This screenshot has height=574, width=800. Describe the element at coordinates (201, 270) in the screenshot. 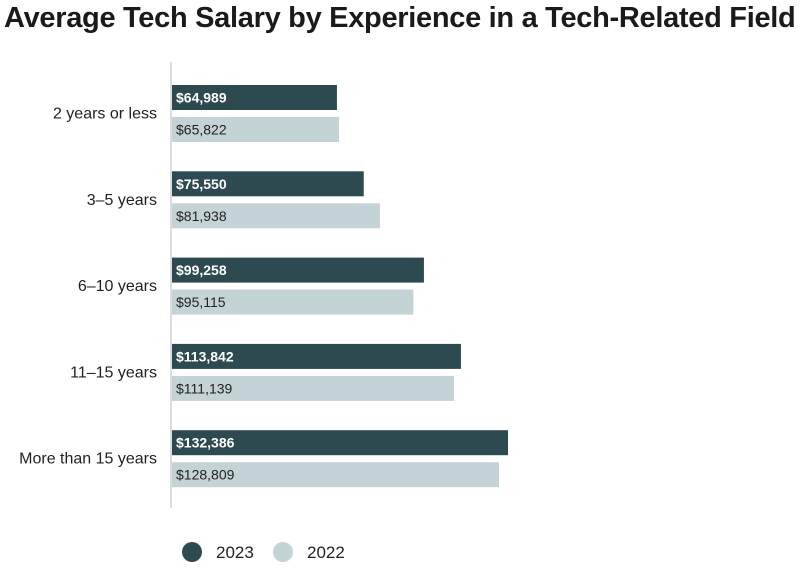

I see `data-label: $99,258` at that location.